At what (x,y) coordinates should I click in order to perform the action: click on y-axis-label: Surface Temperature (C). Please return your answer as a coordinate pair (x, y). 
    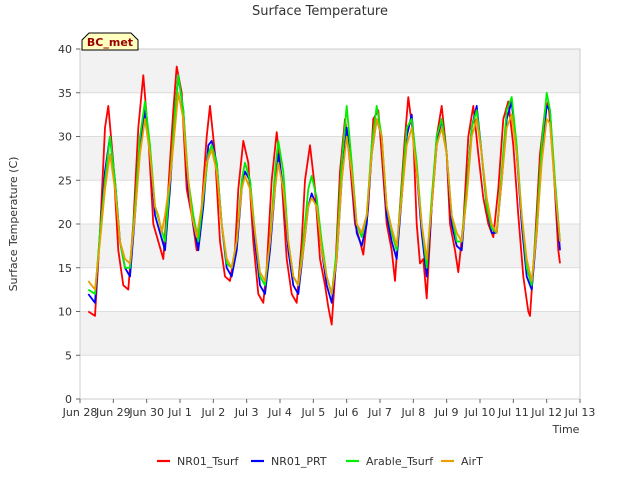
    Looking at the image, I should click on (13, 224).